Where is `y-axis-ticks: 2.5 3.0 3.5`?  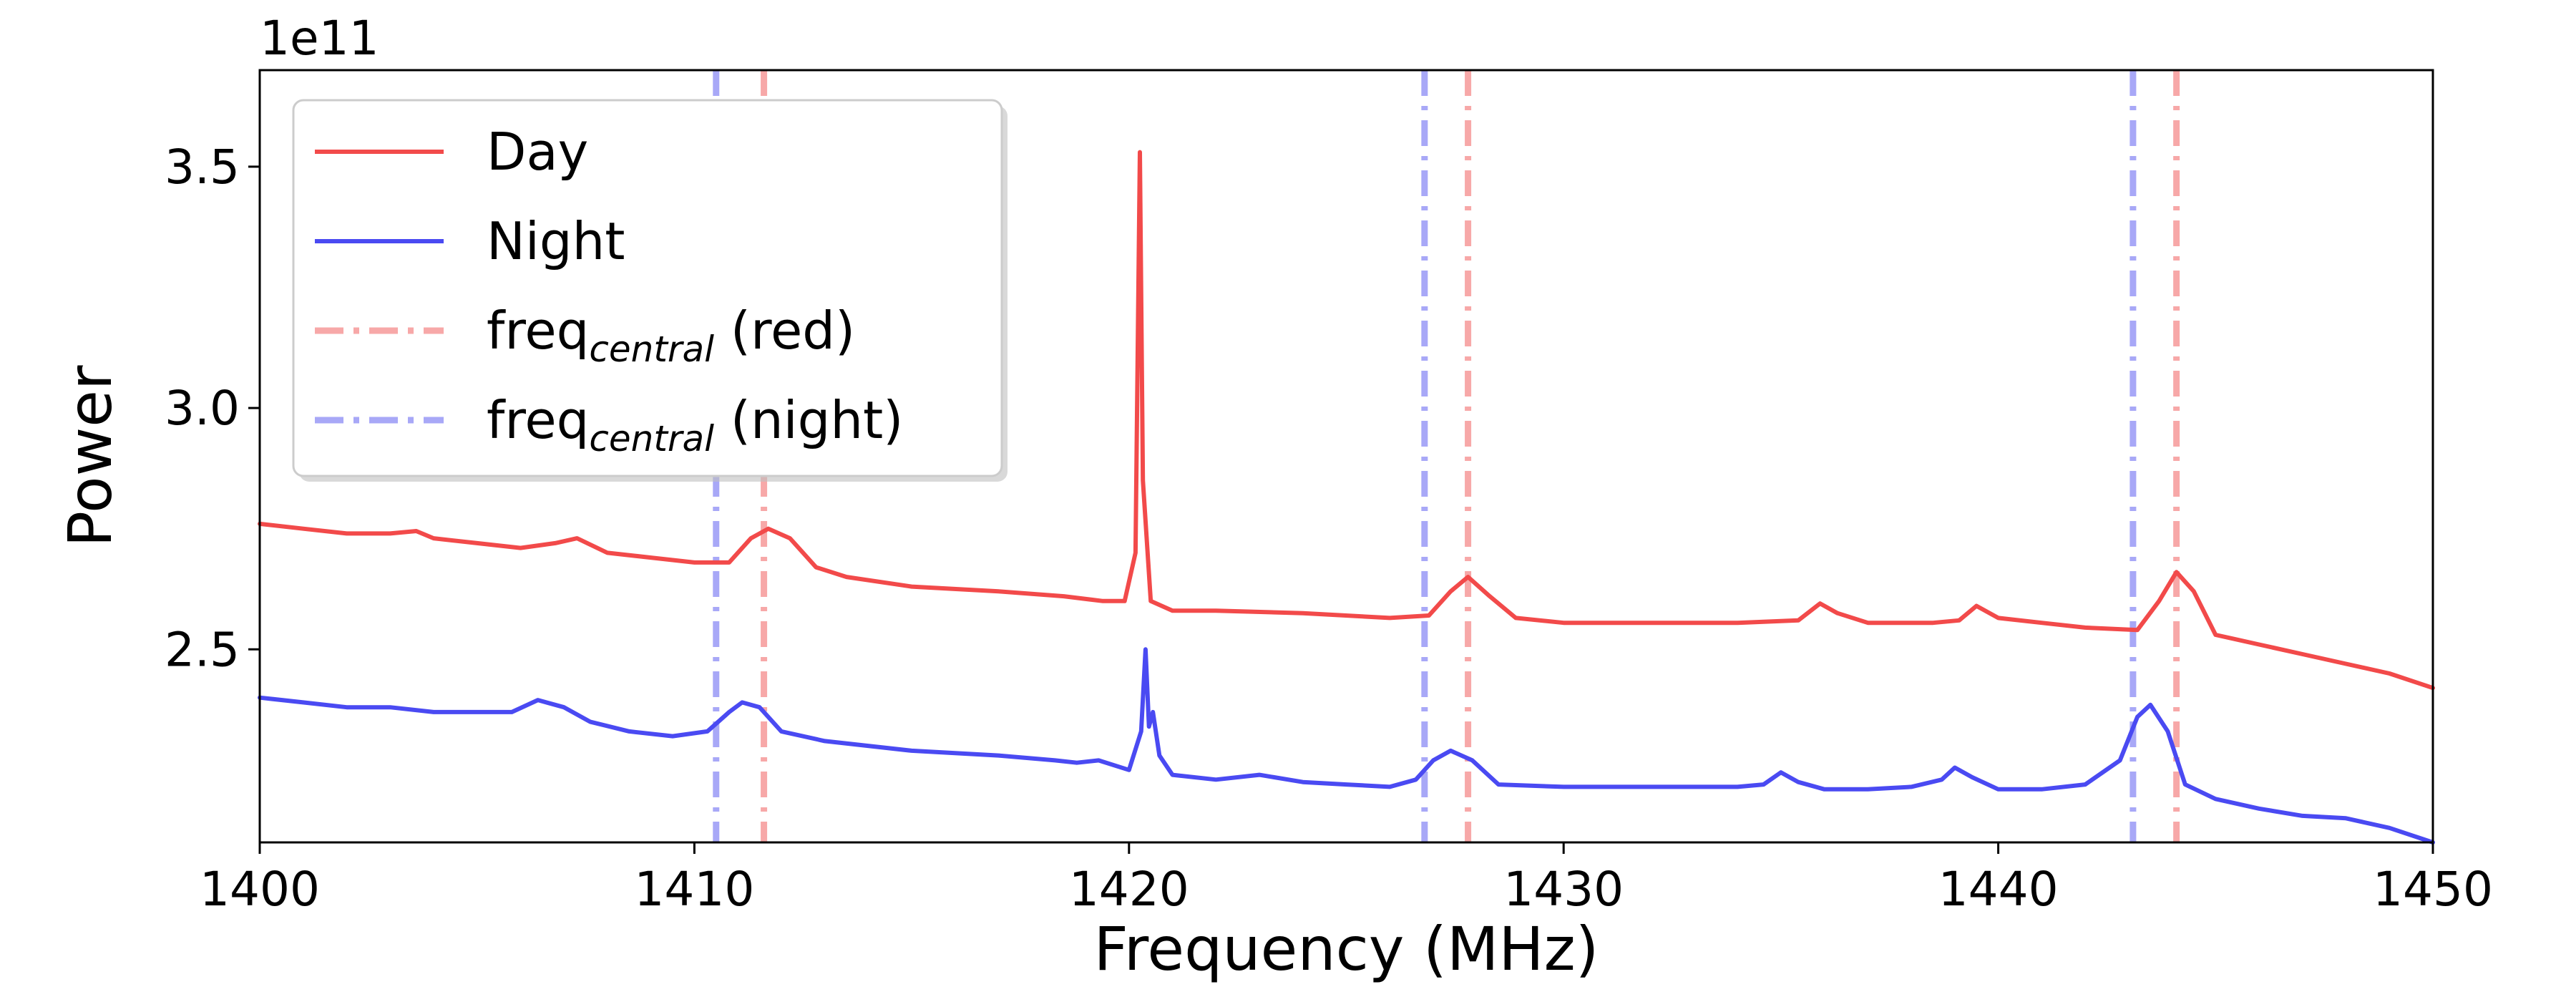 y-axis-ticks: 2.5 3.0 3.5 is located at coordinates (212, 409).